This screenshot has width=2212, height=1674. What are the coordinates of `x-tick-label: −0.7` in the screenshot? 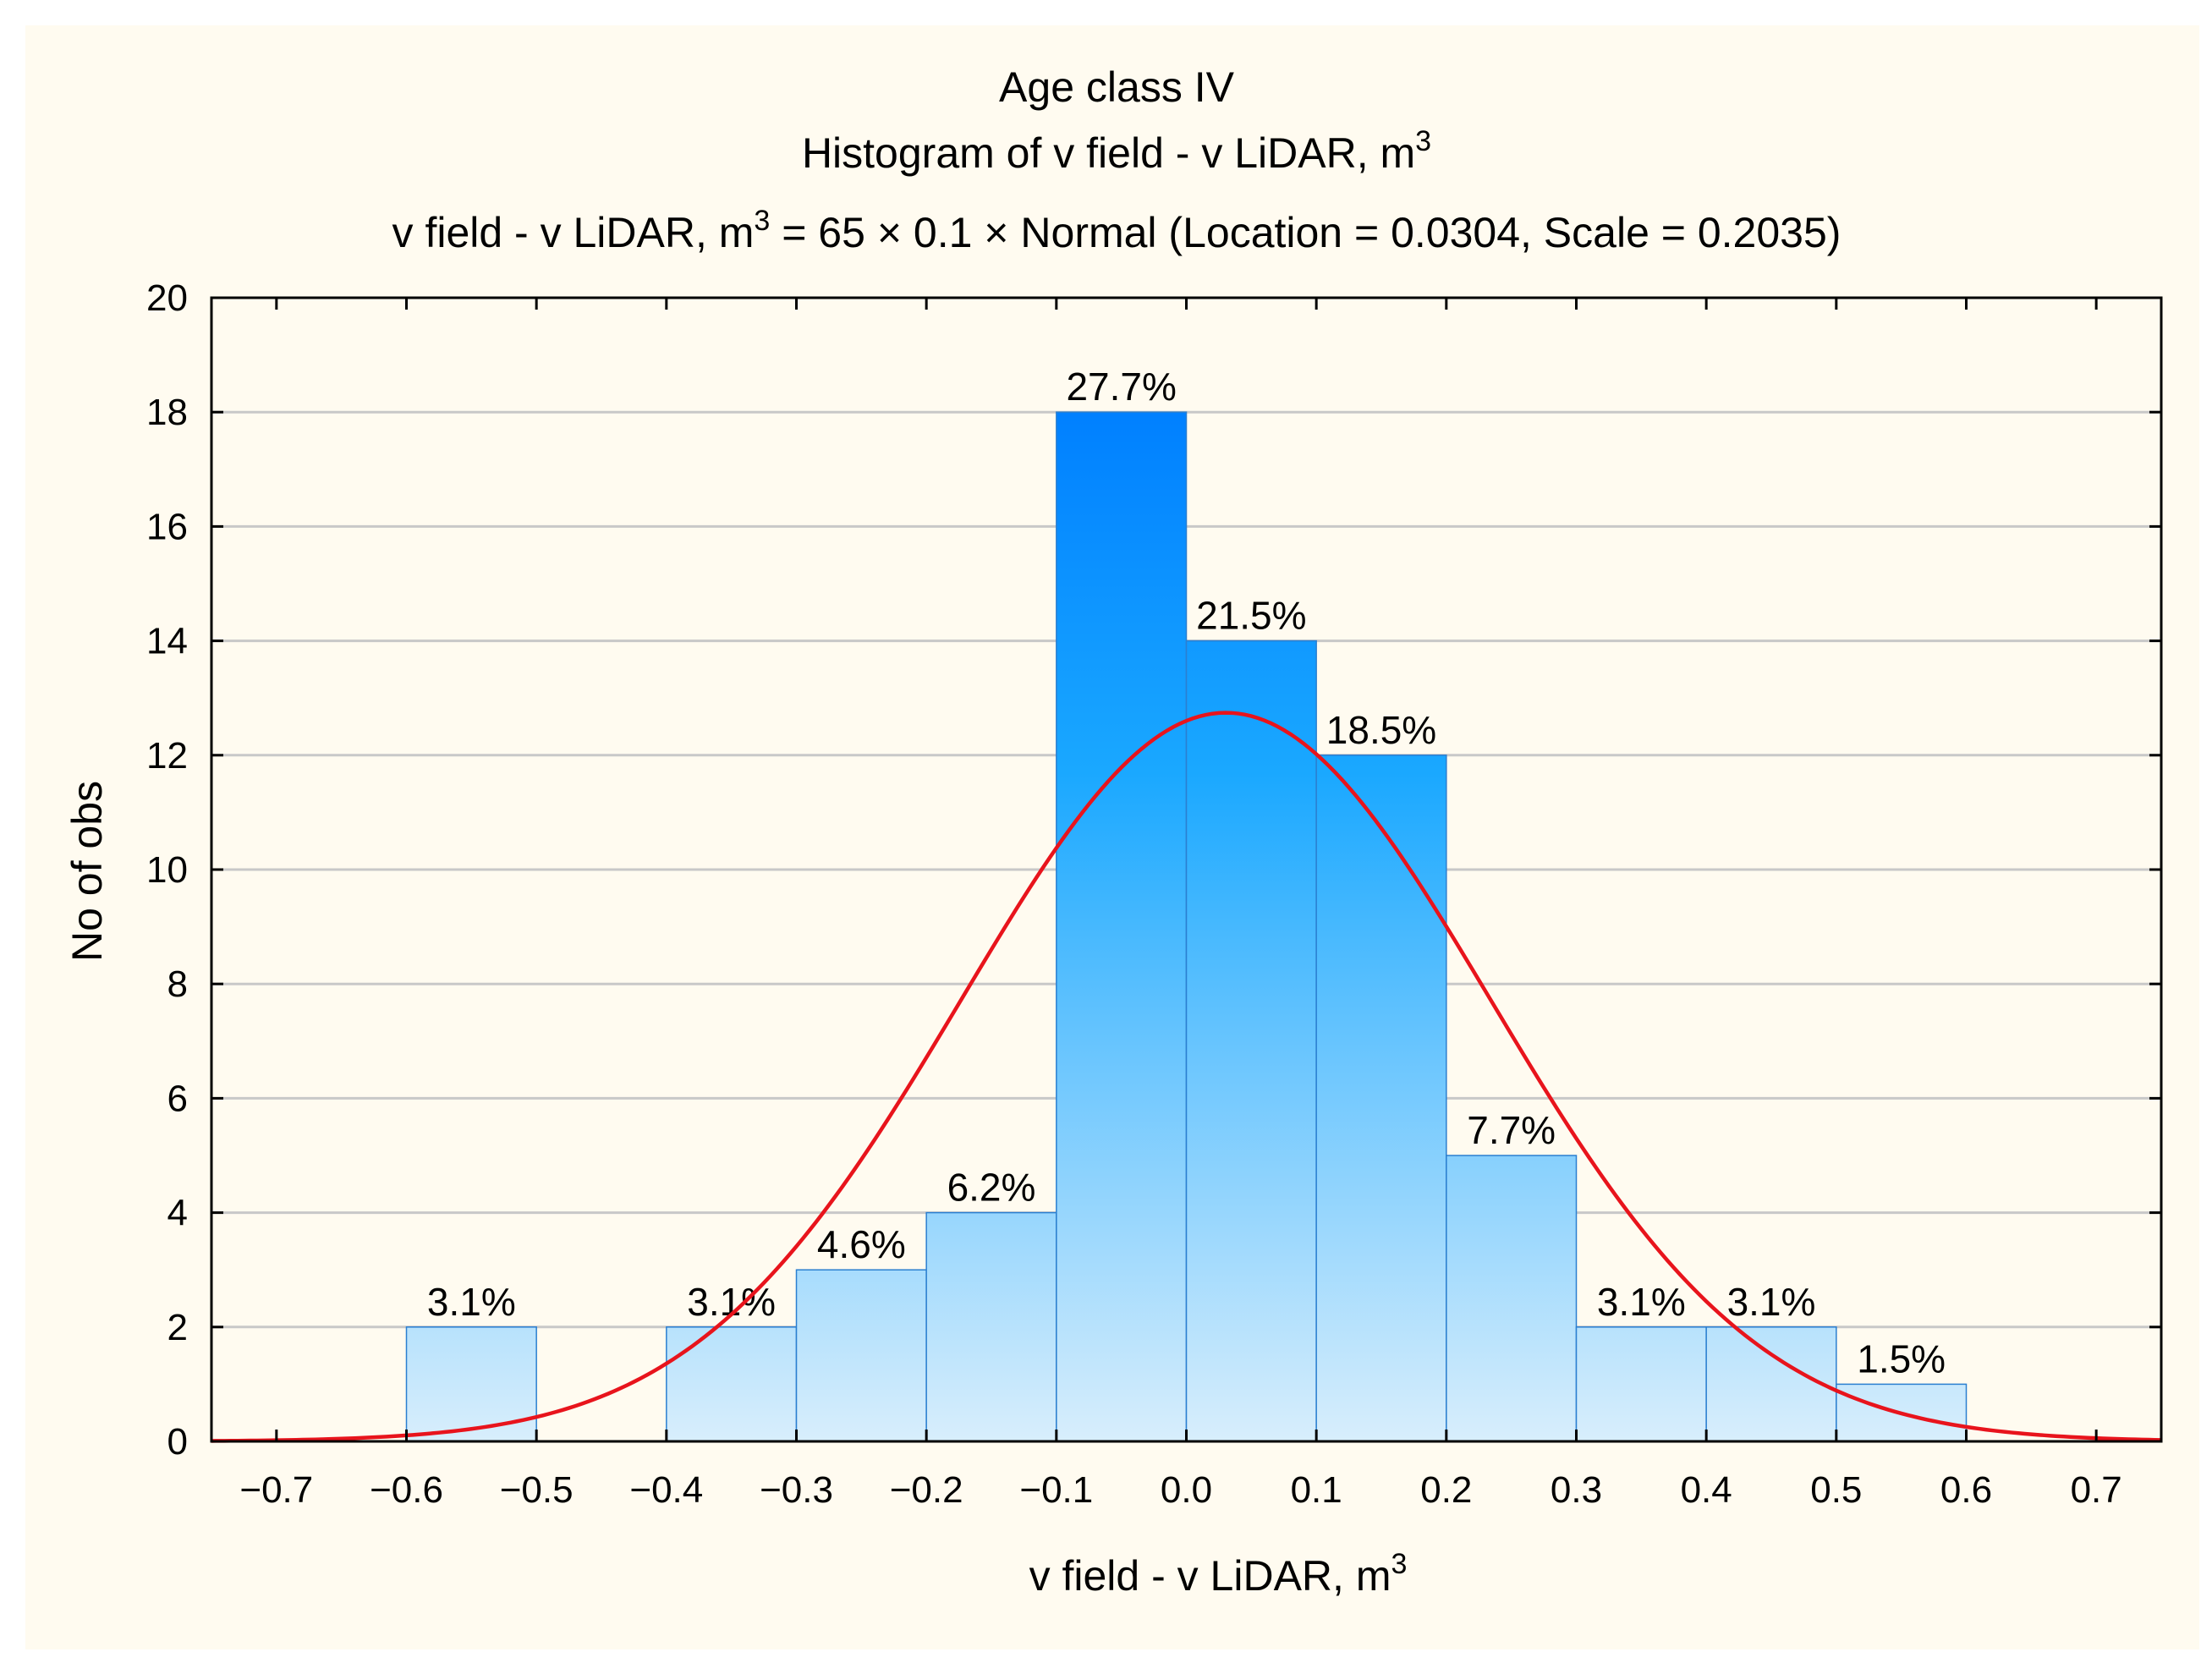 It's located at (276, 1490).